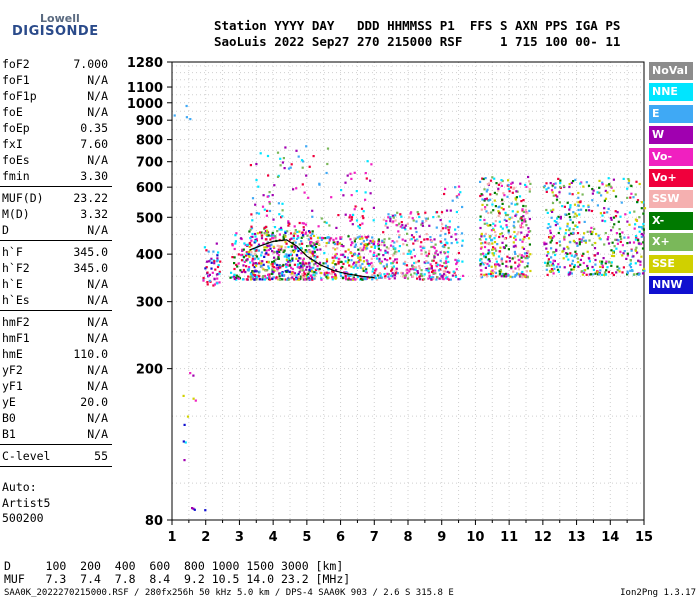 This screenshot has height=600, width=700. What do you see at coordinates (56, 128) in the screenshot?
I see `param-row: foEp 0.35` at bounding box center [56, 128].